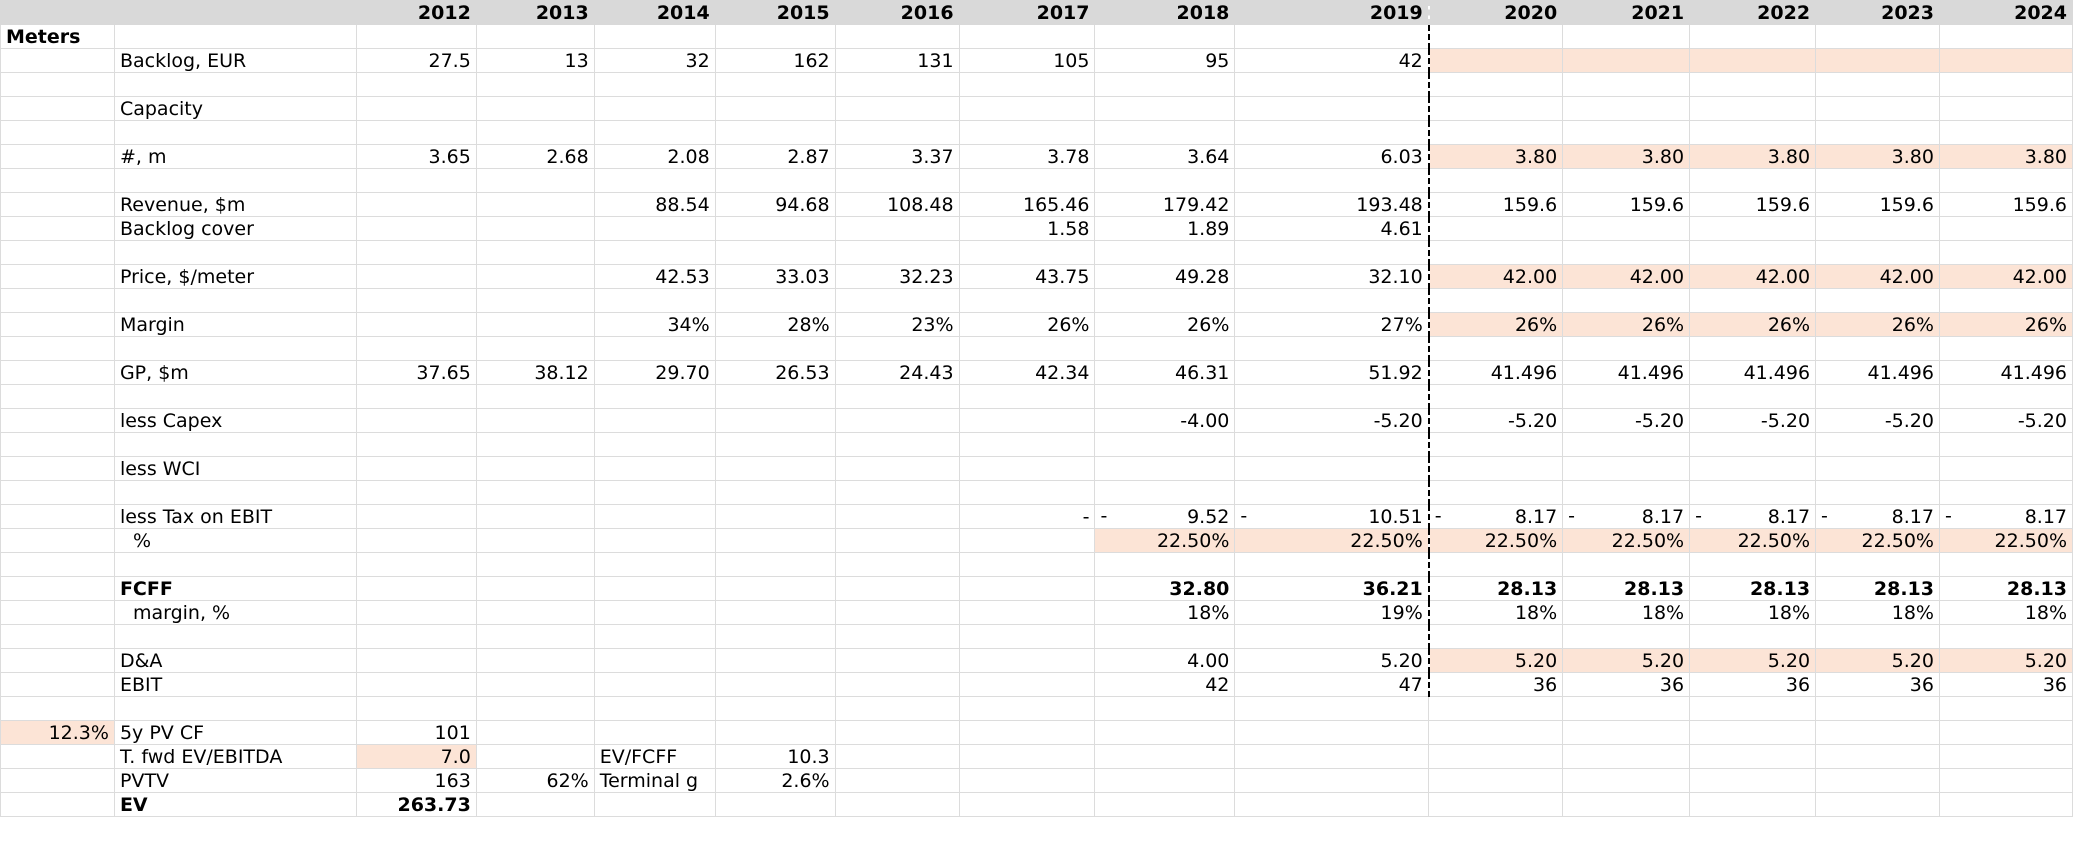 Image resolution: width=2073 pixels, height=850 pixels. I want to click on row-label-backlog-cover: Backlog cover, so click(235, 228).